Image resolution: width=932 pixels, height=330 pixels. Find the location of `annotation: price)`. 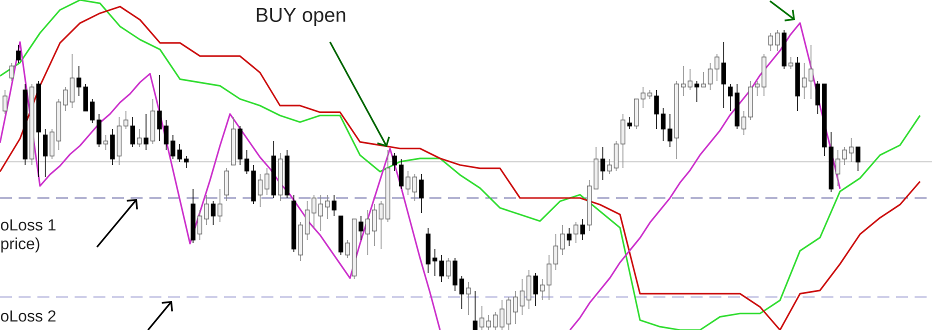

annotation: price) is located at coordinates (20, 245).